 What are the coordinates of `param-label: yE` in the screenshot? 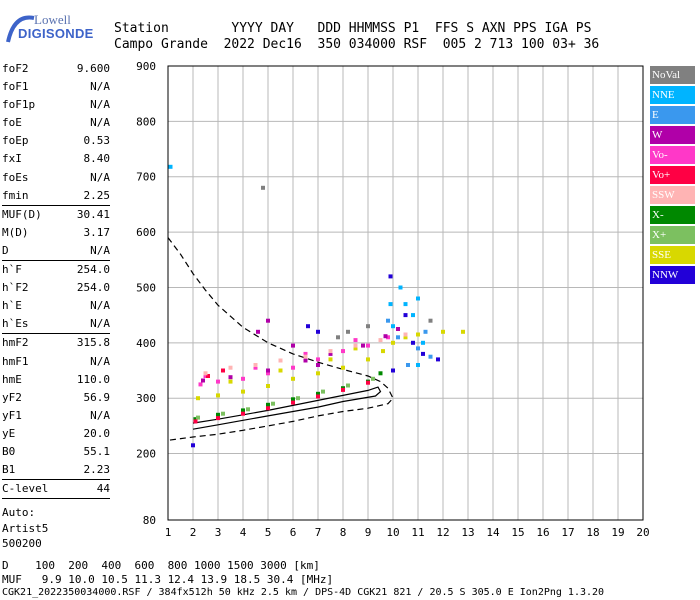 It's located at (9, 433).